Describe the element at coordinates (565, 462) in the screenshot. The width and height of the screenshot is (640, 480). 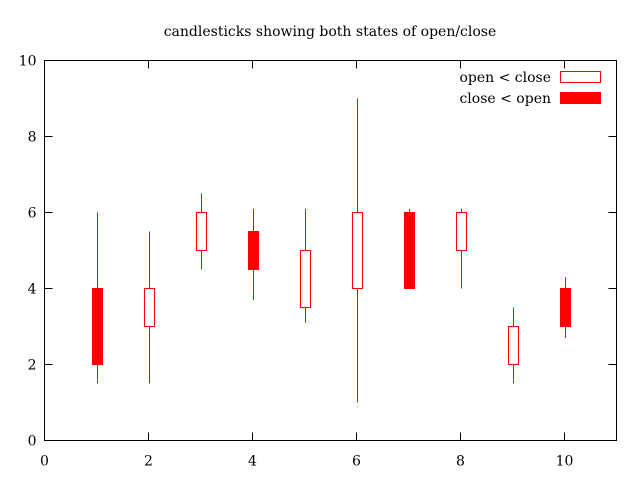
I see `x-tick-label: 10` at that location.